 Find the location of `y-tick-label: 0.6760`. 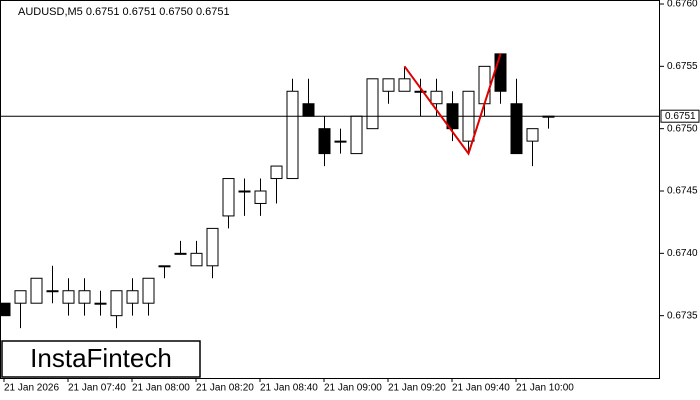

y-tick-label: 0.6760 is located at coordinates (682, 5).